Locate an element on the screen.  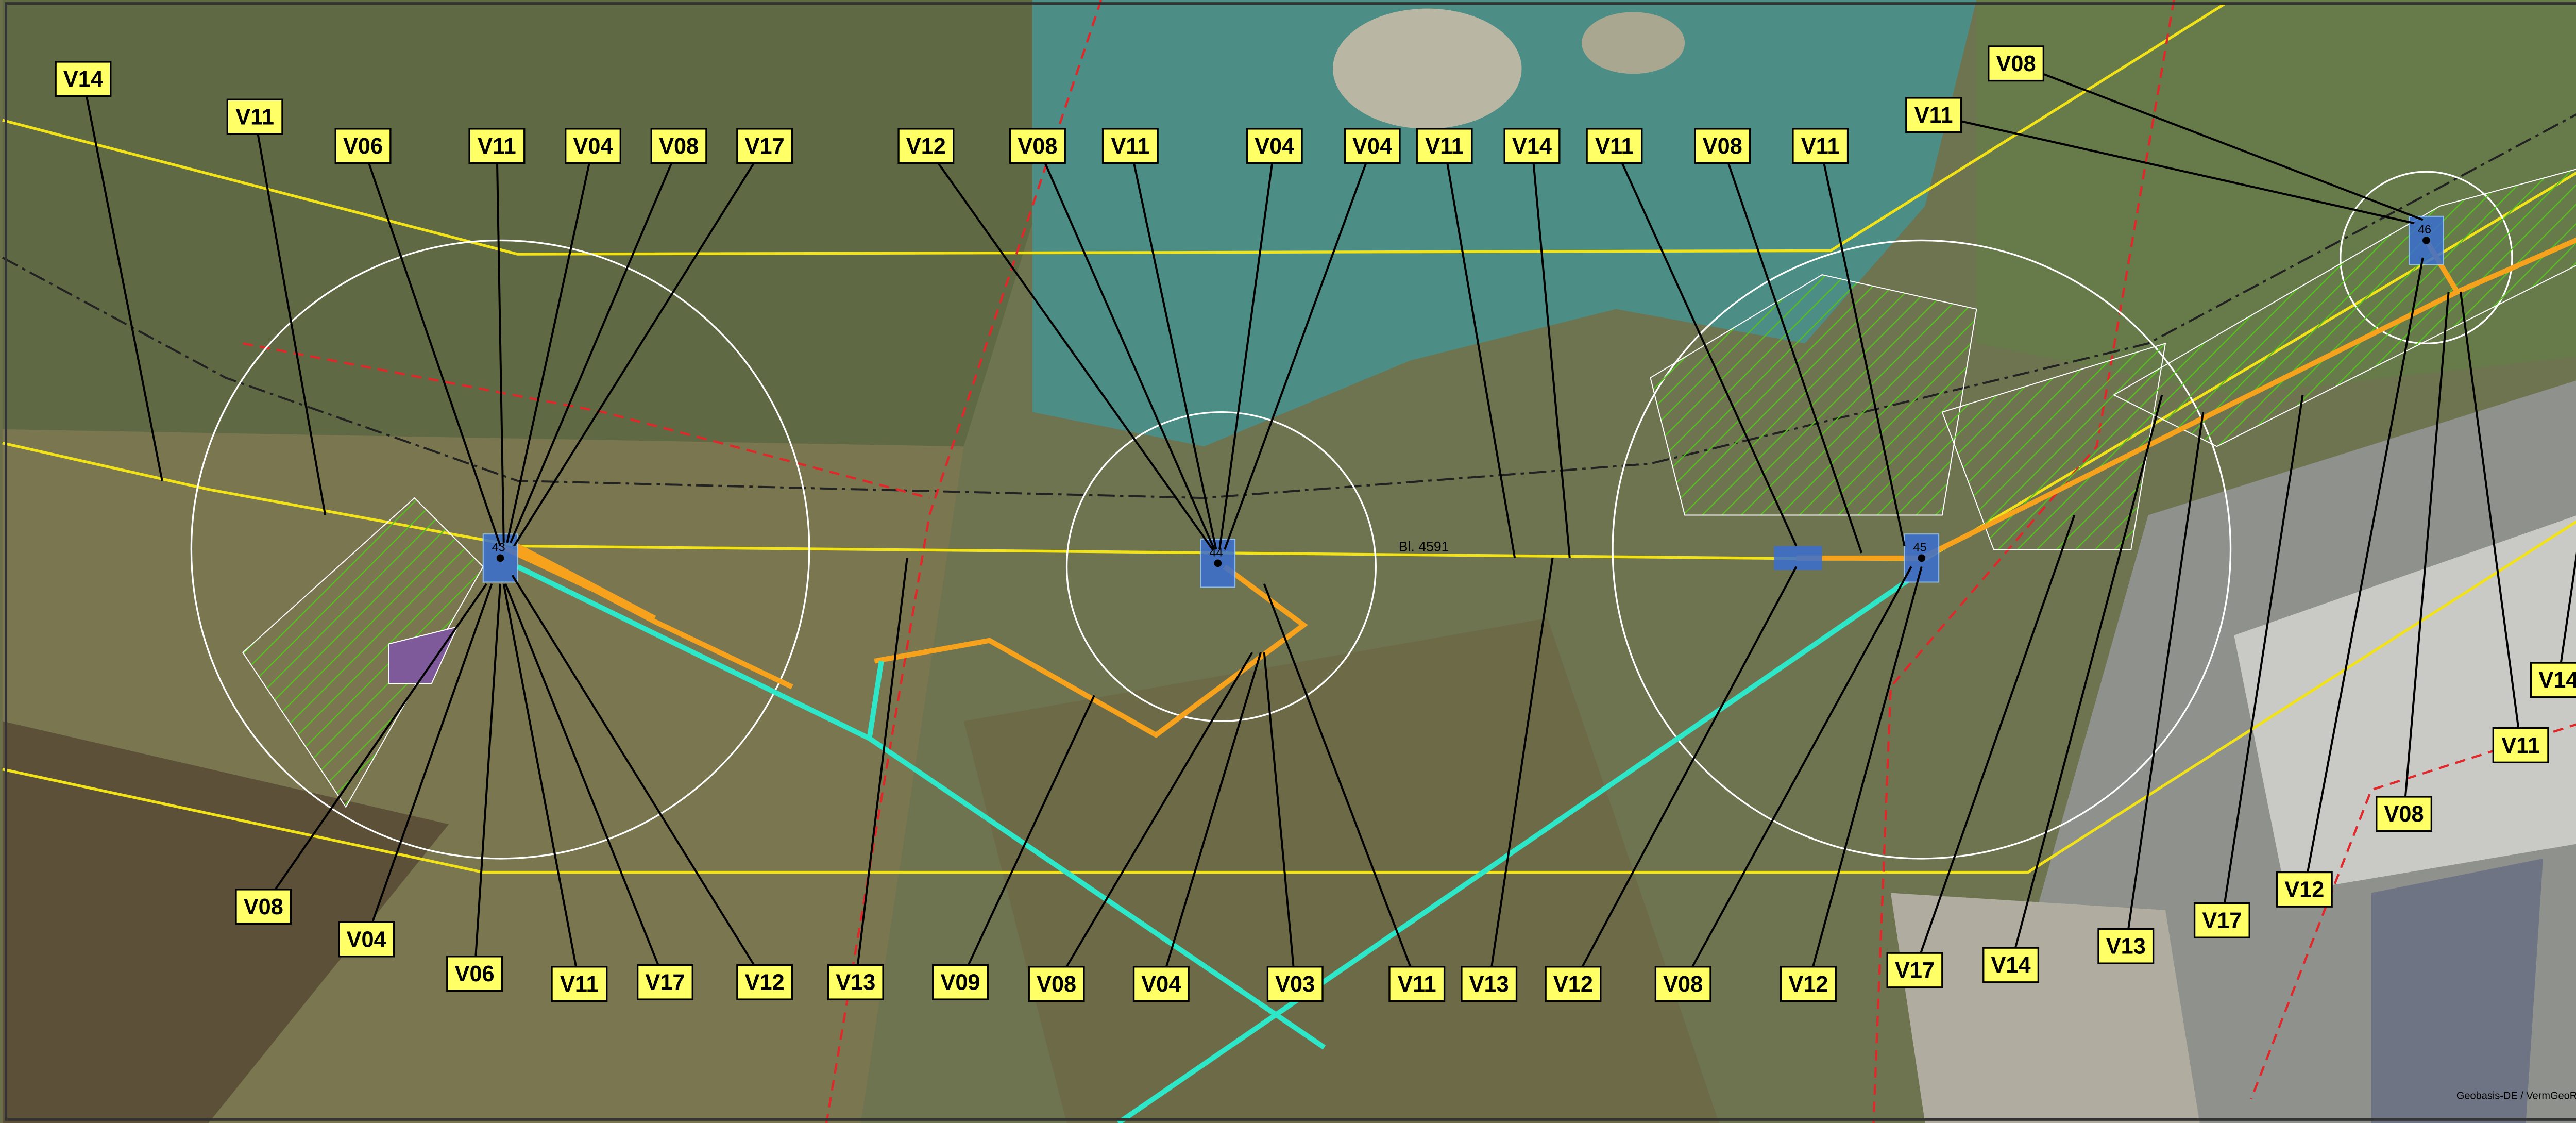
label-text: V06 is located at coordinates (475, 974).